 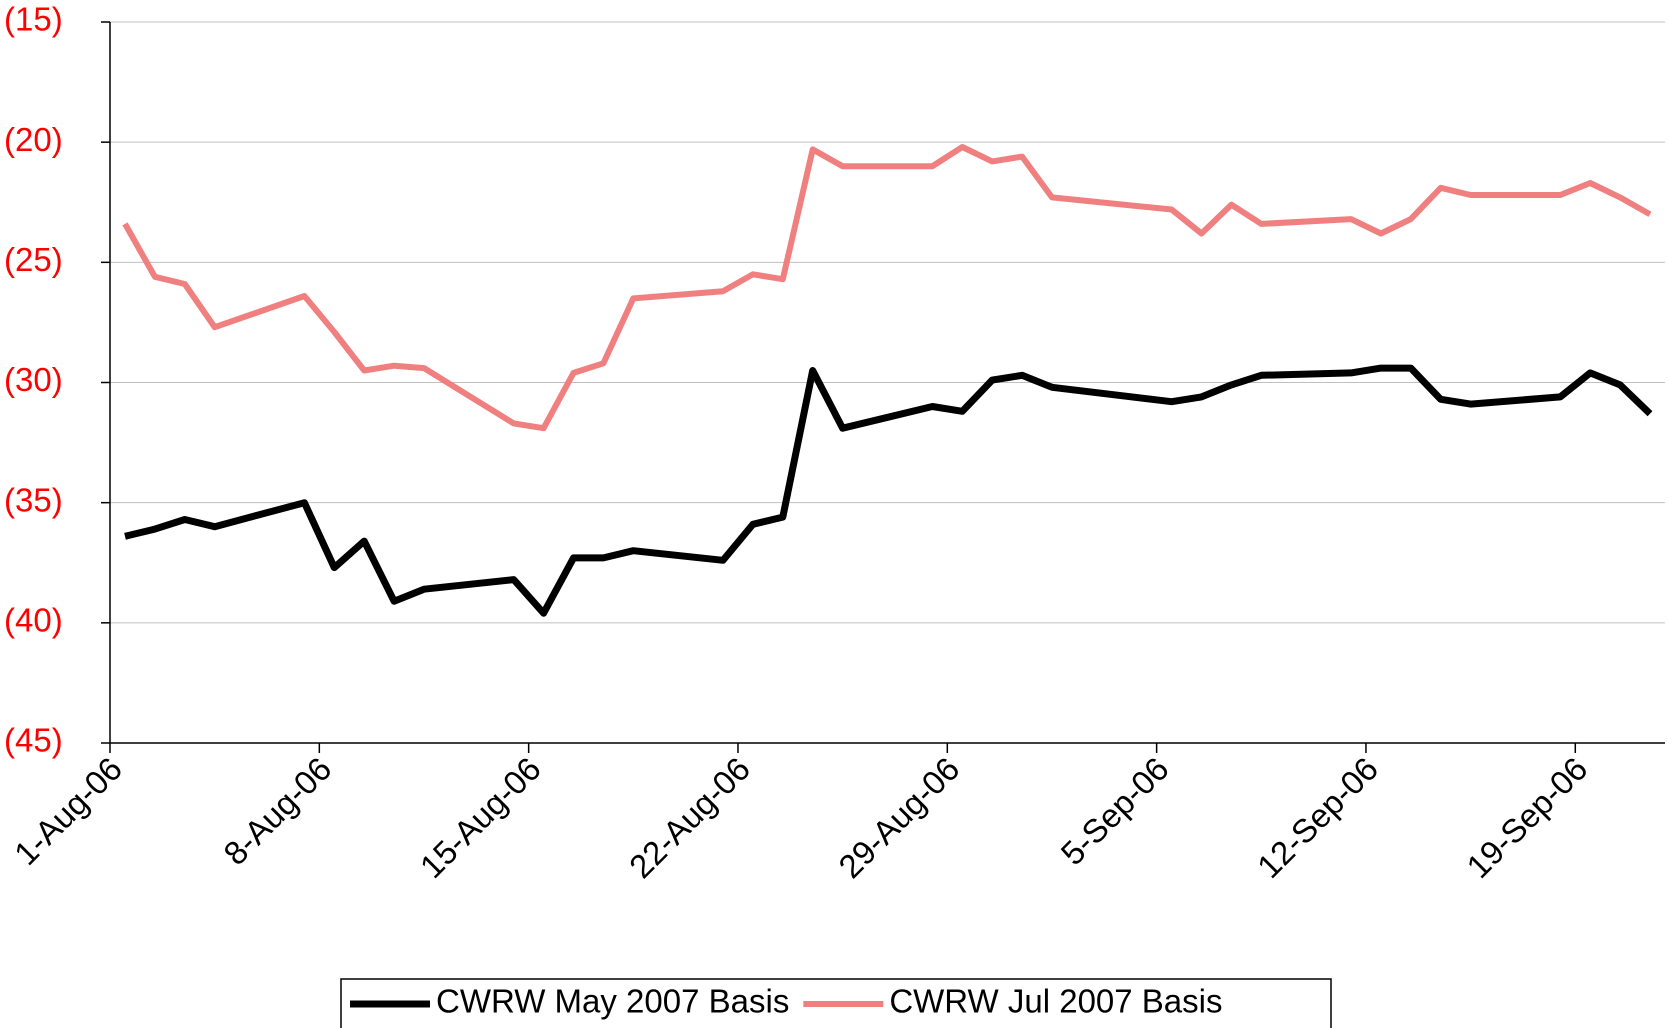 I want to click on y-tick-label: (15), so click(x=33, y=19).